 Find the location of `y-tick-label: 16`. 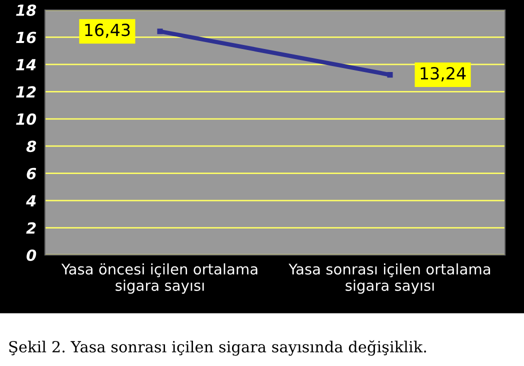

y-tick-label: 16 is located at coordinates (26, 38).